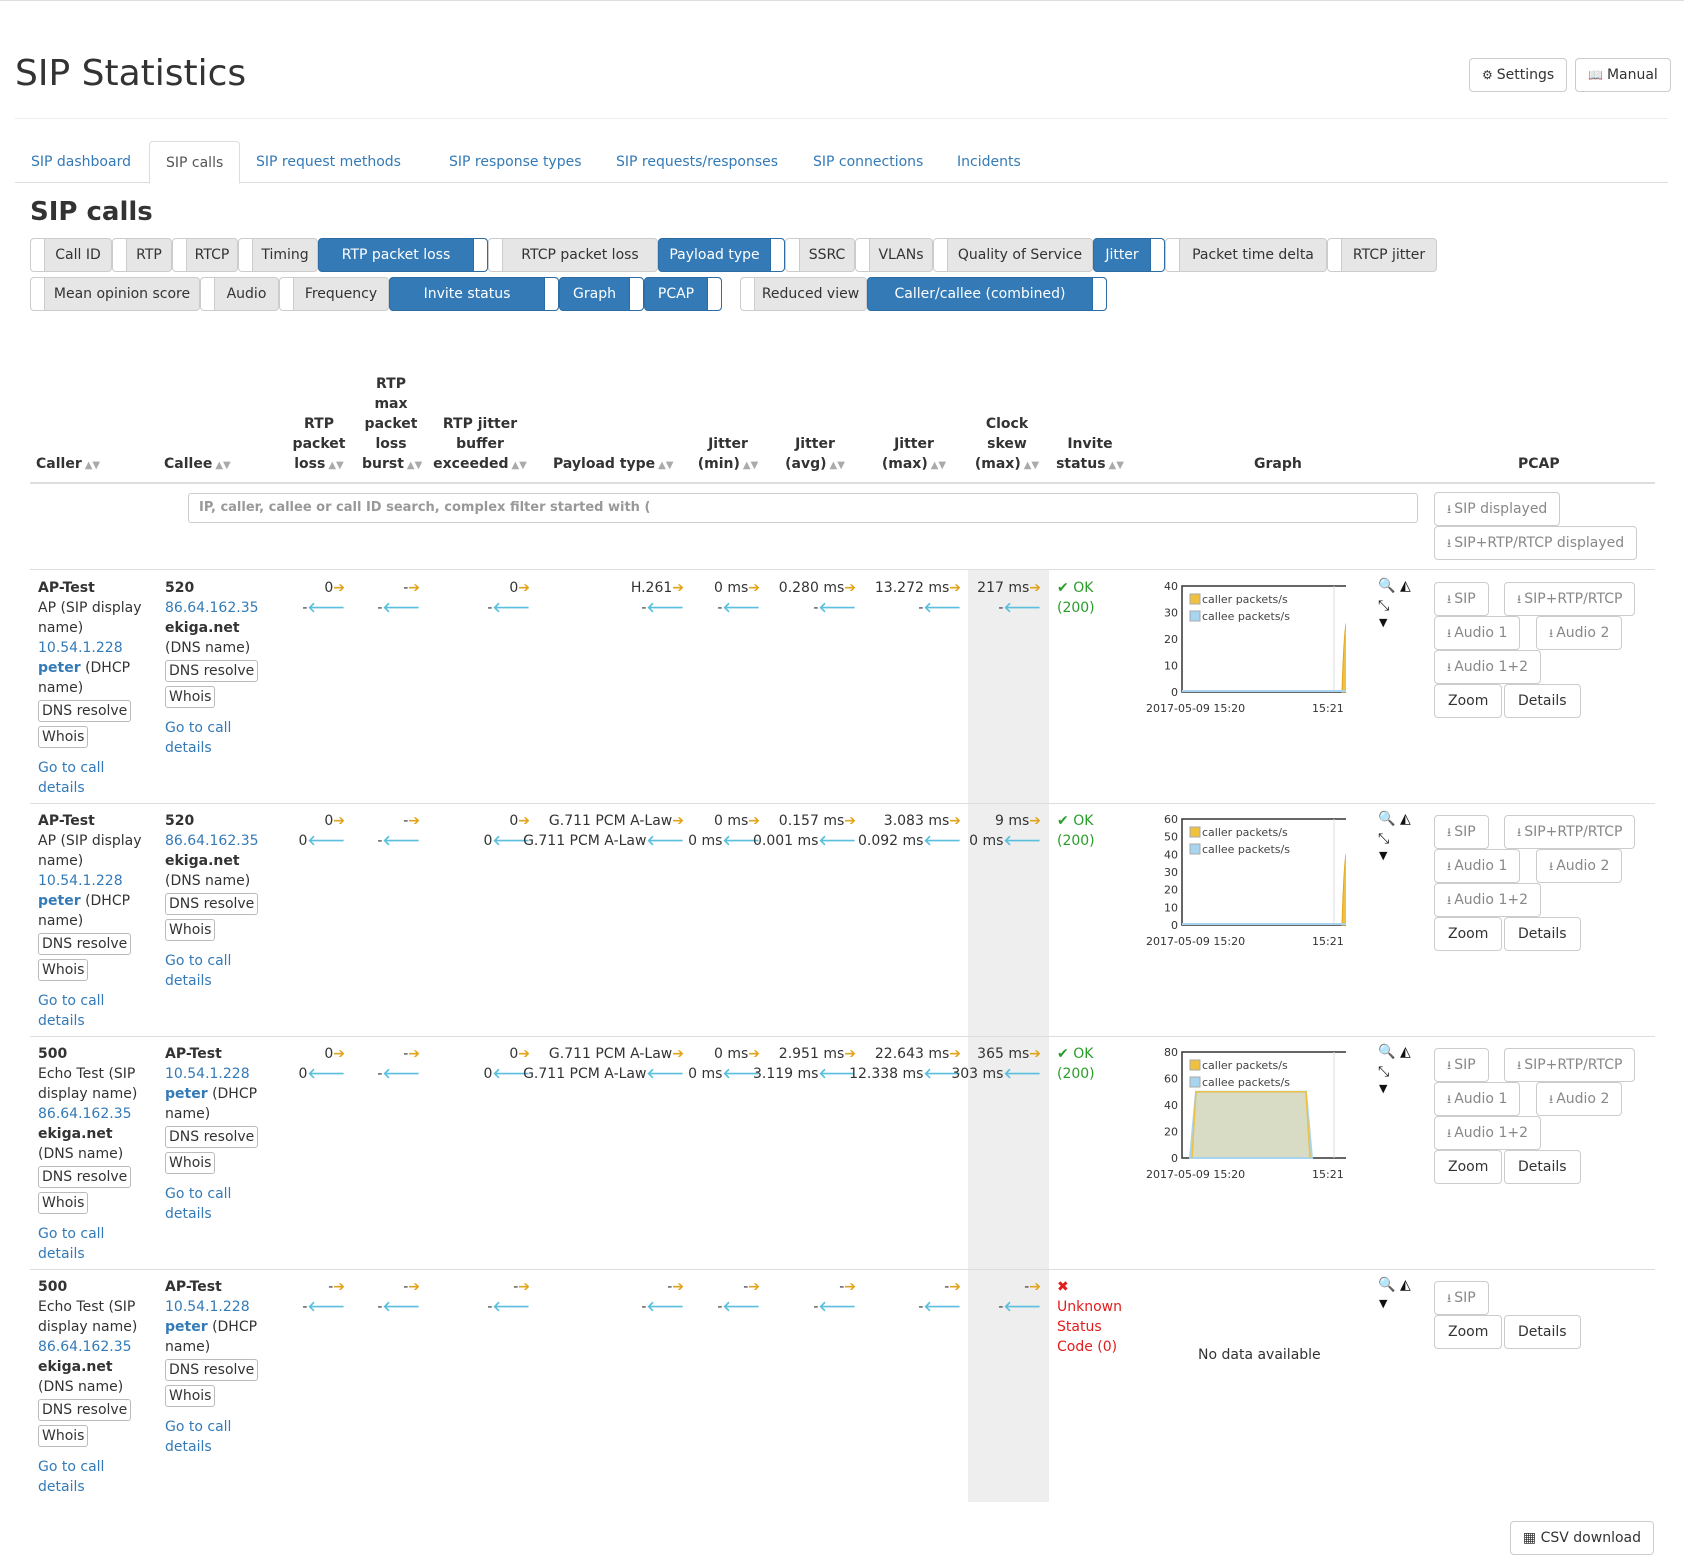 The width and height of the screenshot is (1684, 1555). I want to click on toggle-vlans: VLANs, so click(894, 255).